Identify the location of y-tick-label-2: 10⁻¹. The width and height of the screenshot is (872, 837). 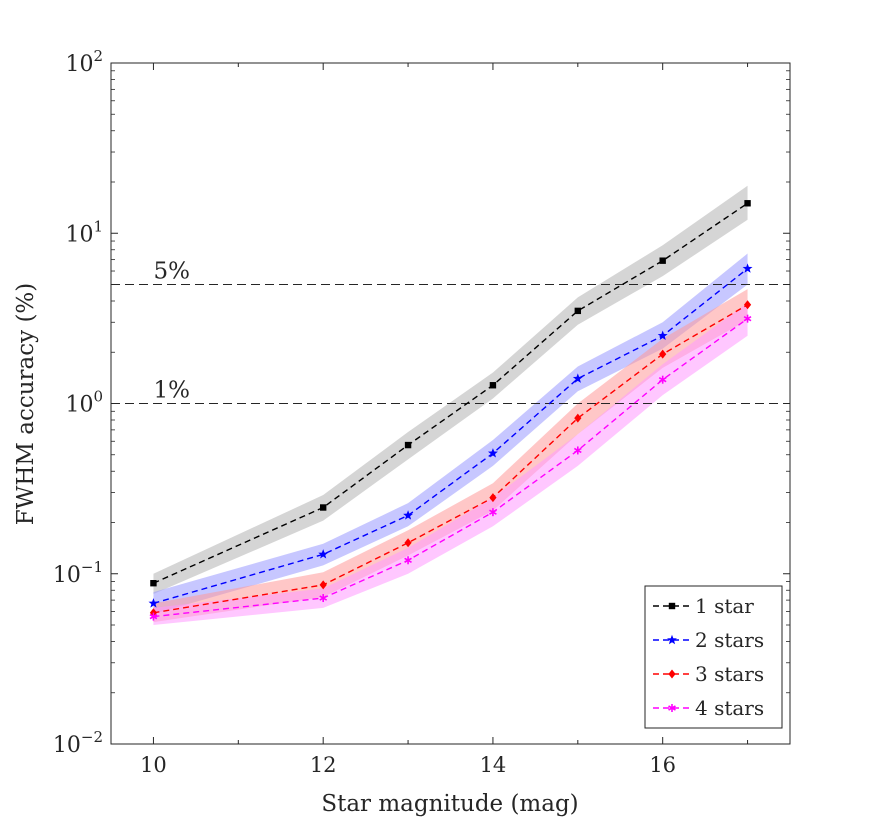
(78, 573).